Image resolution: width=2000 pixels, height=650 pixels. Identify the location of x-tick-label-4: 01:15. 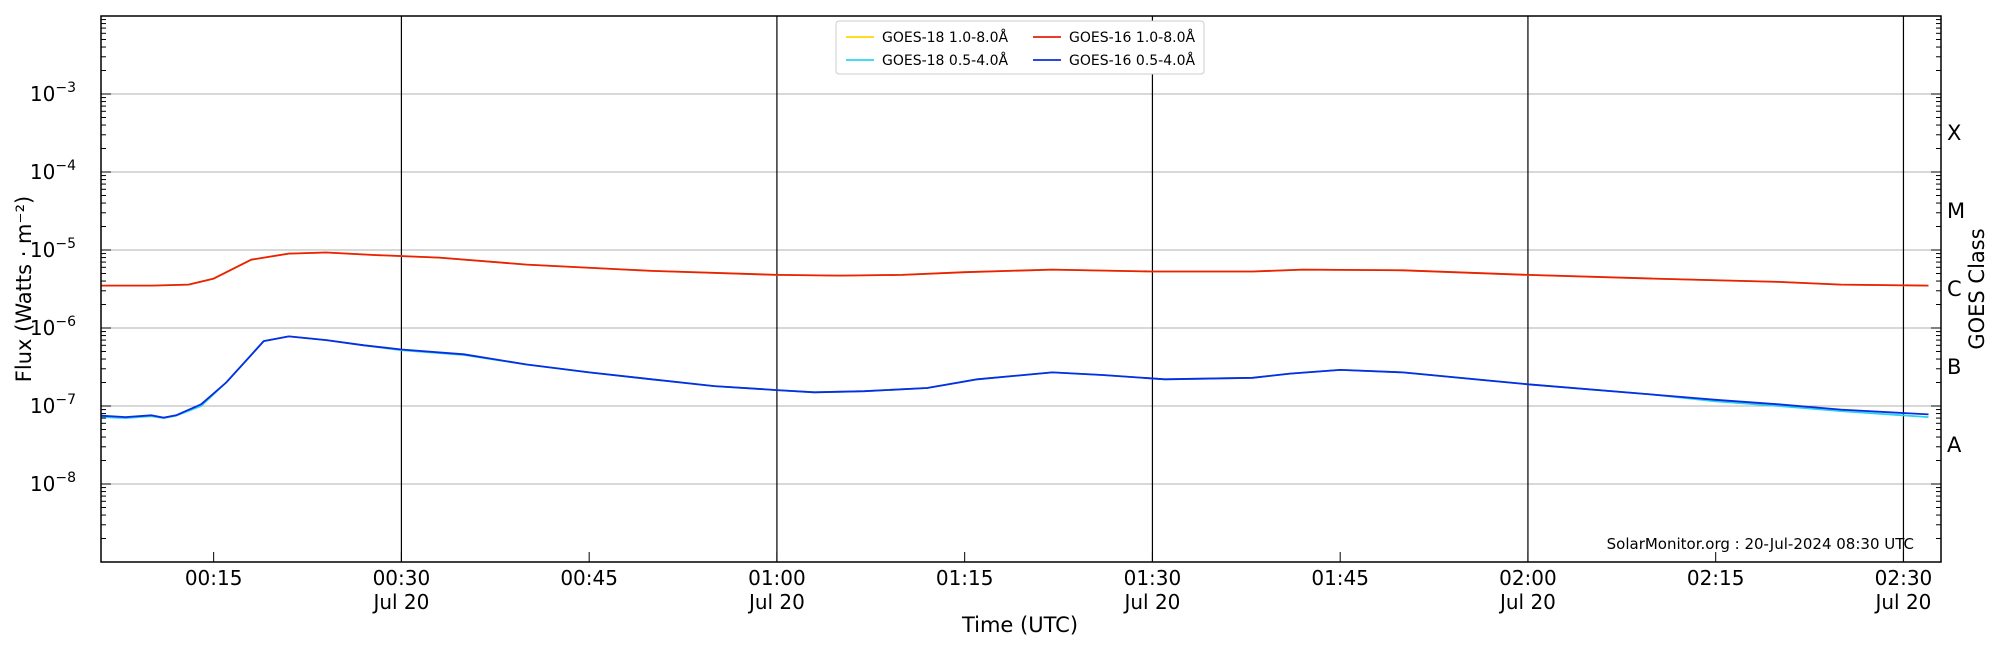
(965, 578).